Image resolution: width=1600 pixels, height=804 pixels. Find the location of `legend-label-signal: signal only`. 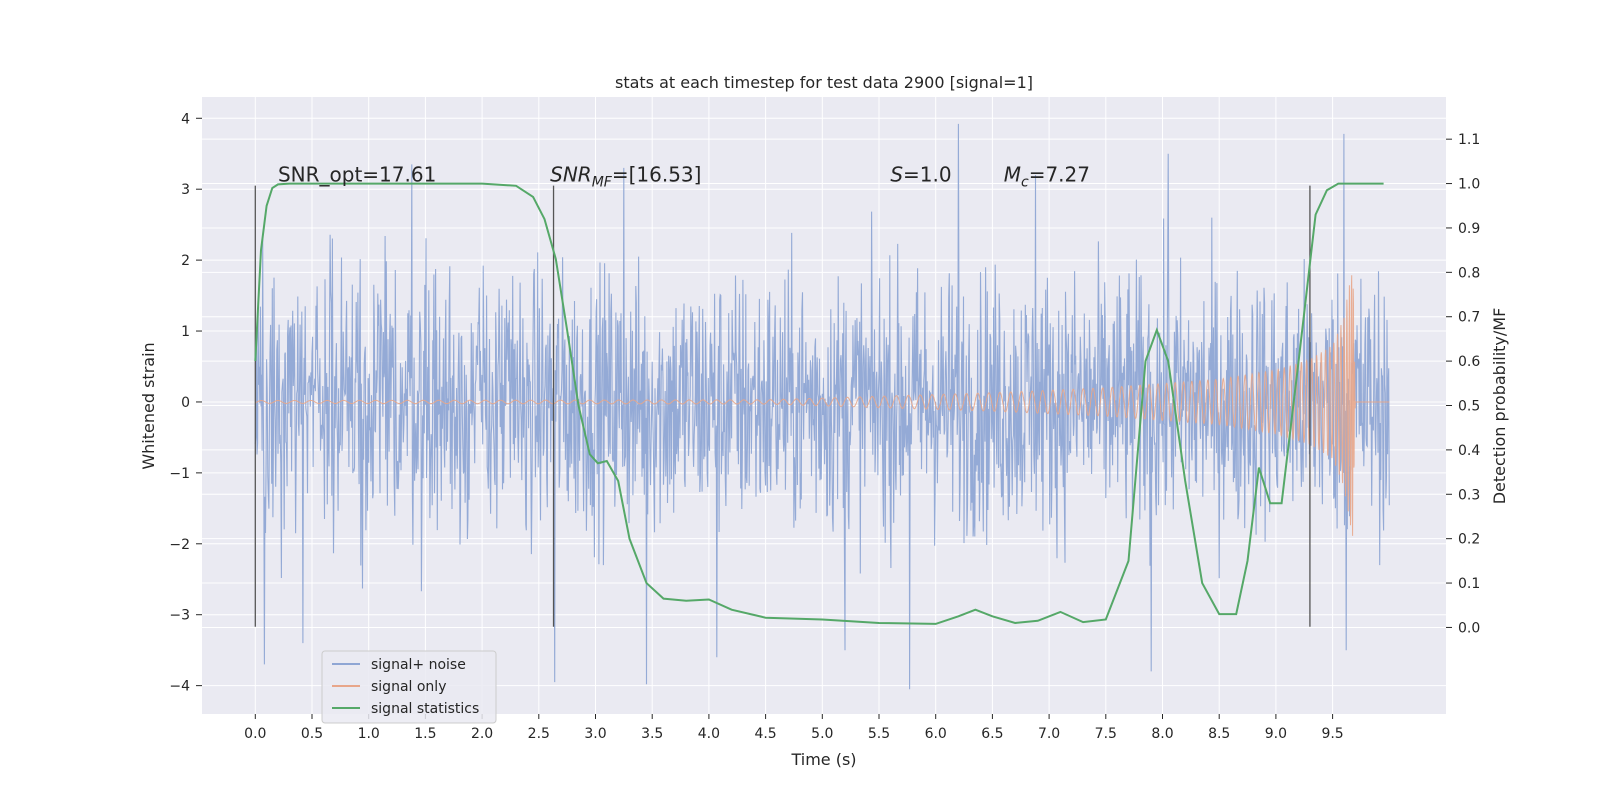

legend-label-signal: signal only is located at coordinates (408, 687).